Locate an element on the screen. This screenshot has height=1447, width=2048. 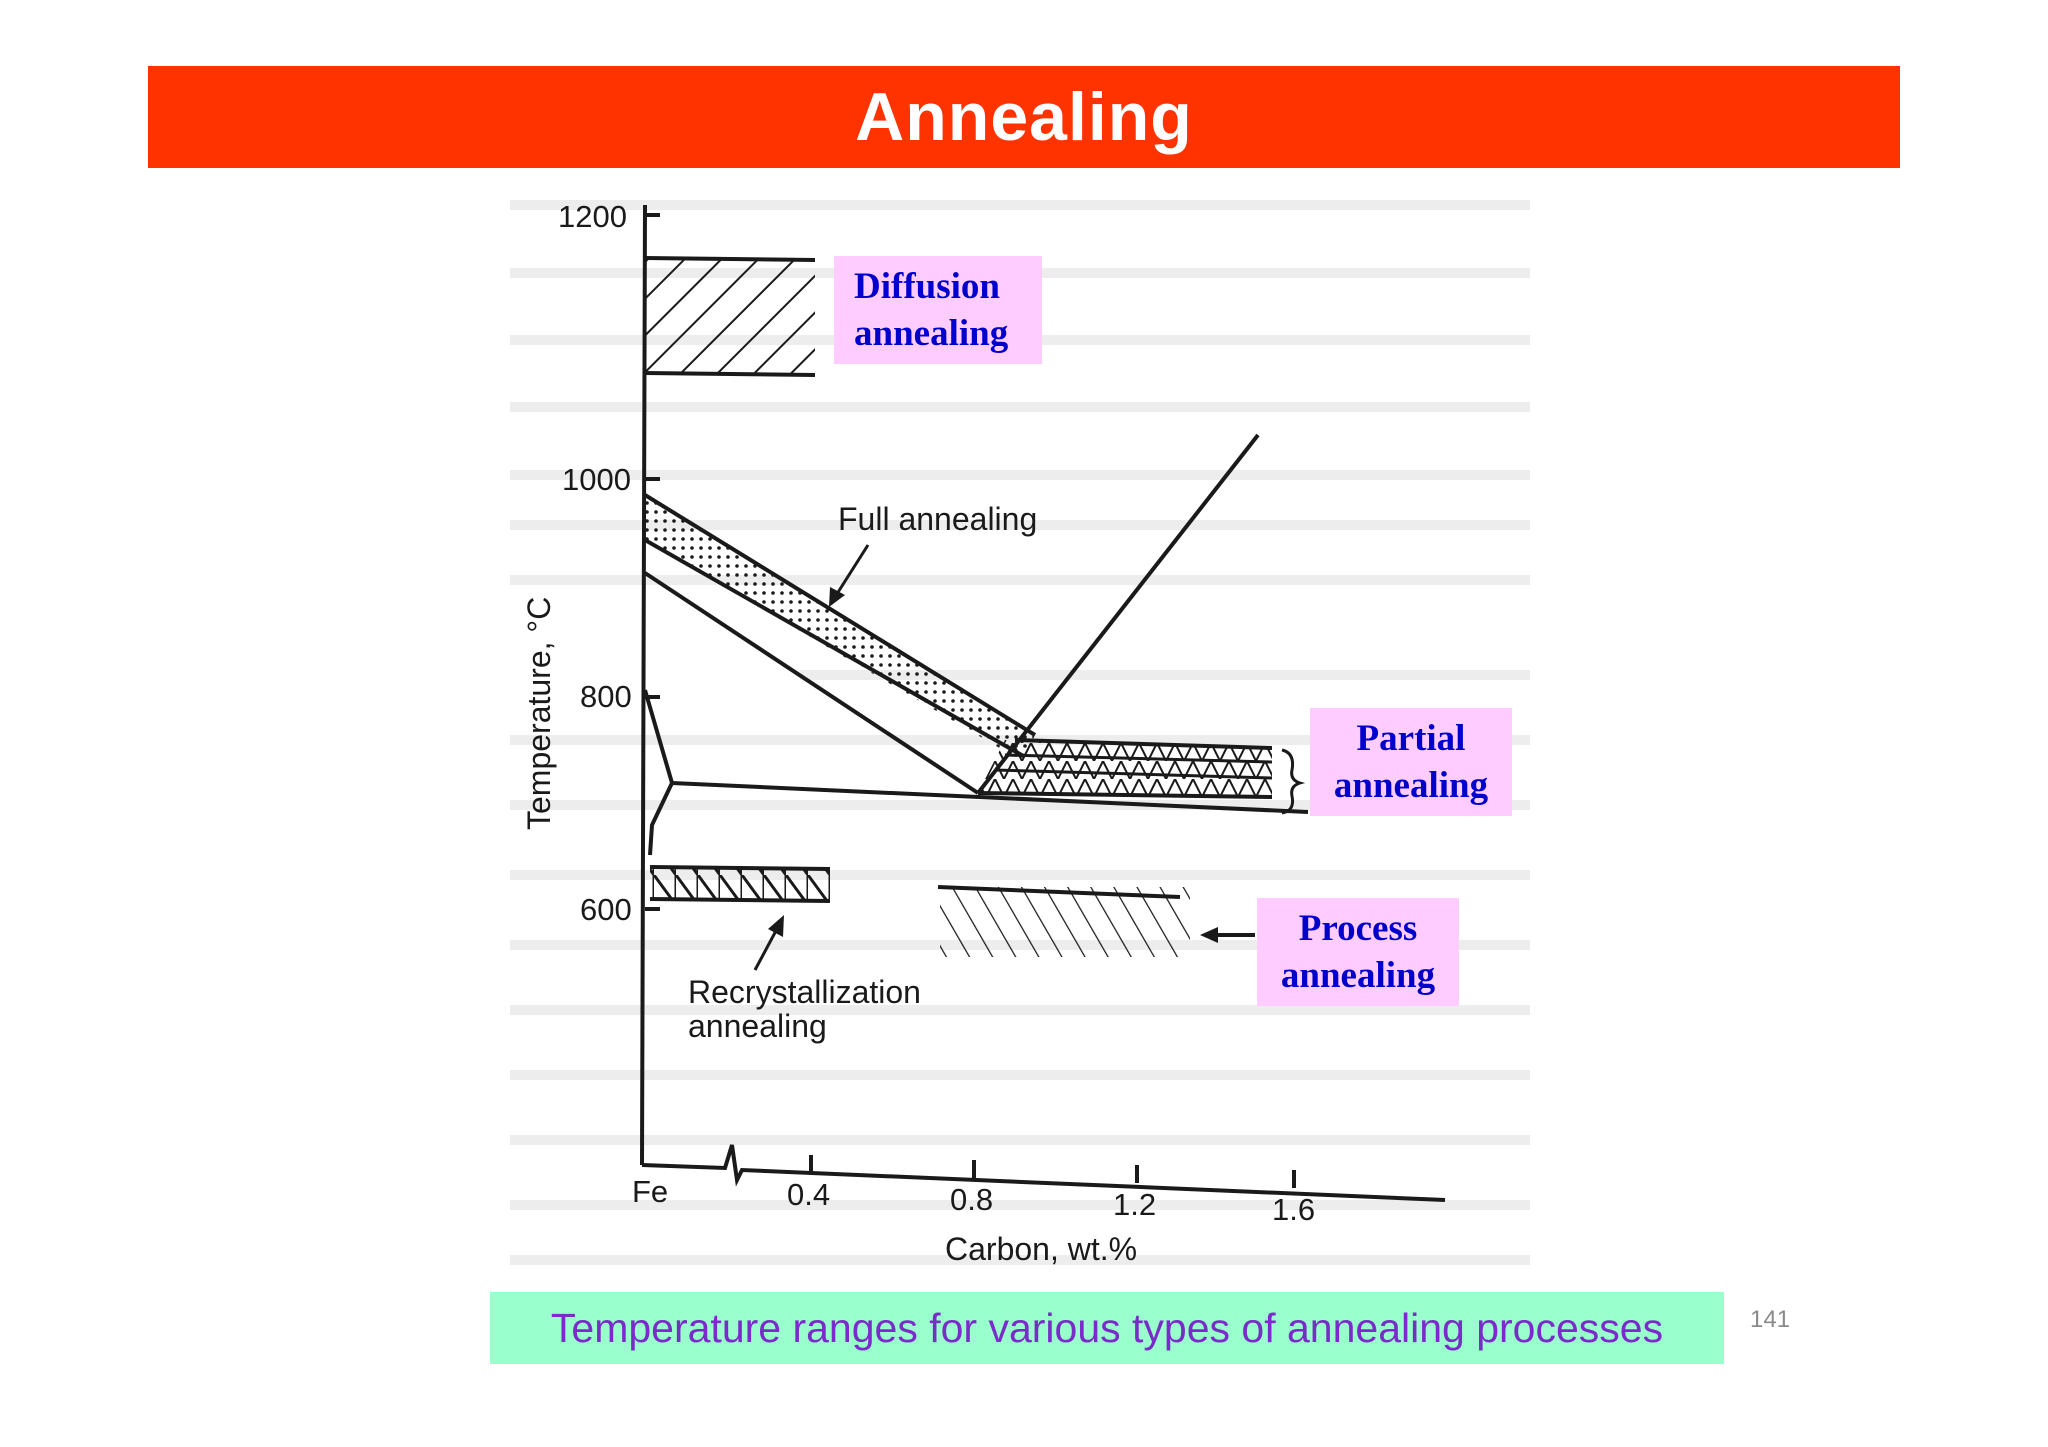
x-tick-fe: Fe is located at coordinates (650, 1191).